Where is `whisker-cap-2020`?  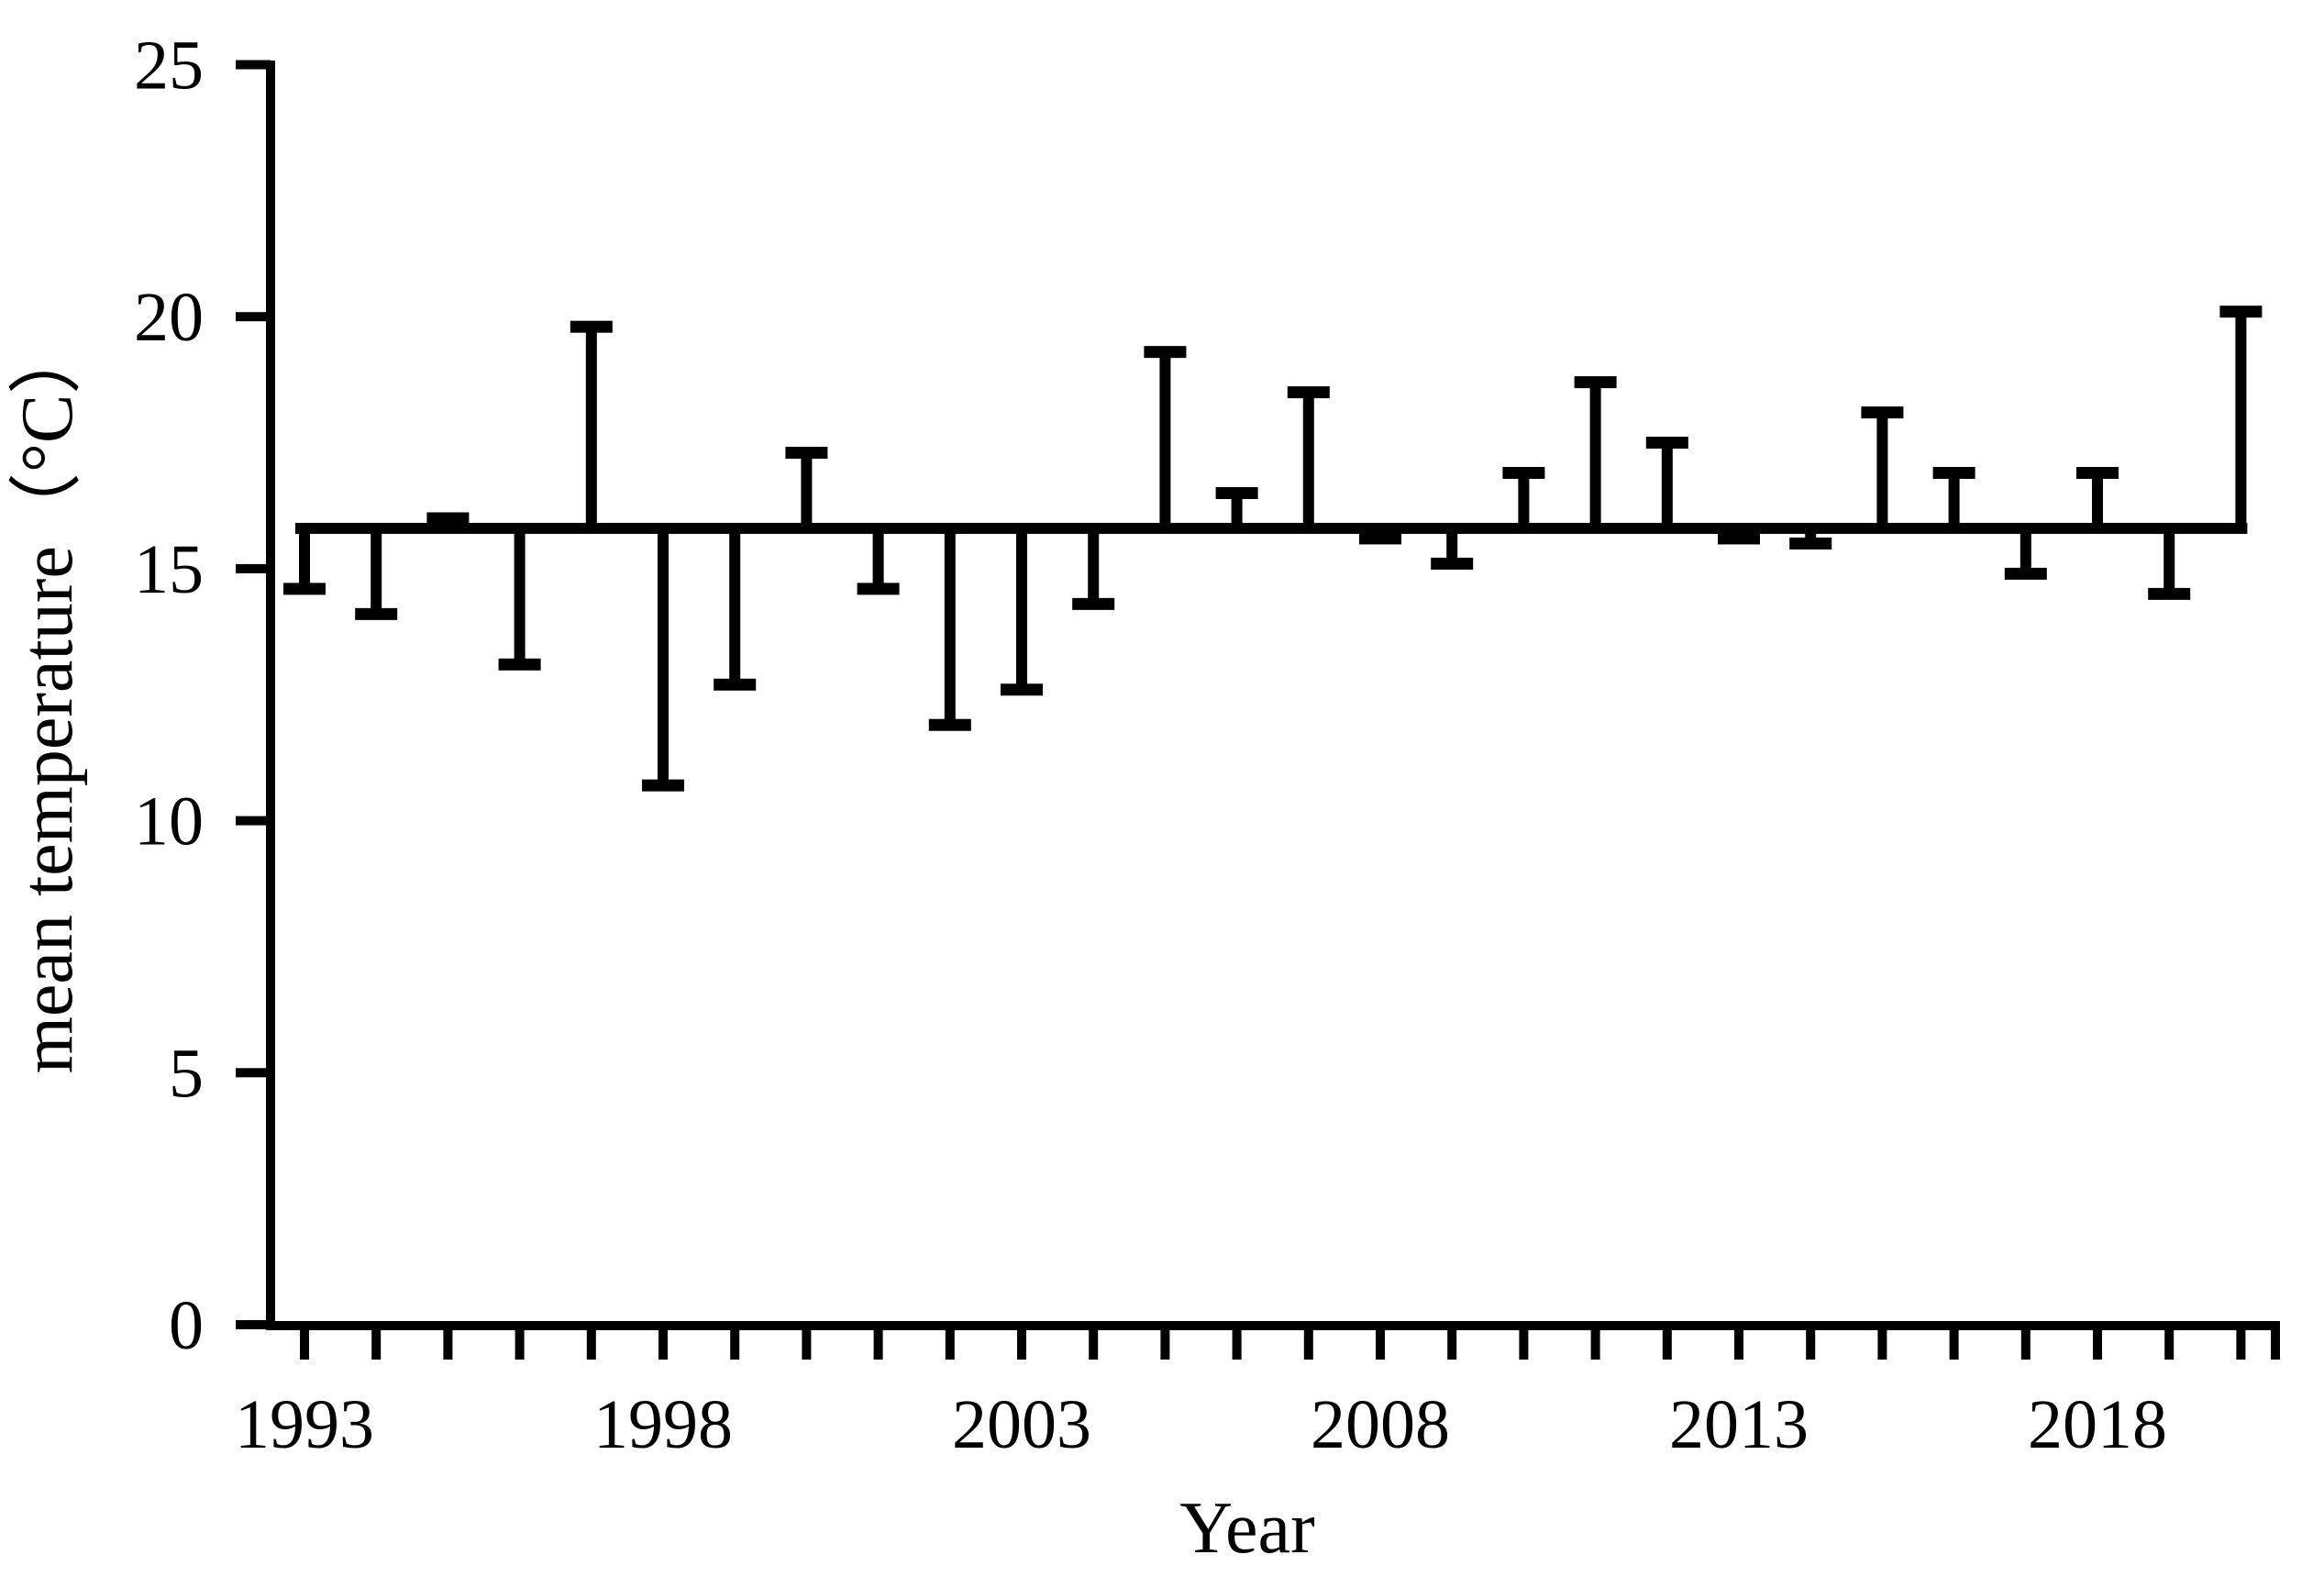 whisker-cap-2020 is located at coordinates (2241, 311).